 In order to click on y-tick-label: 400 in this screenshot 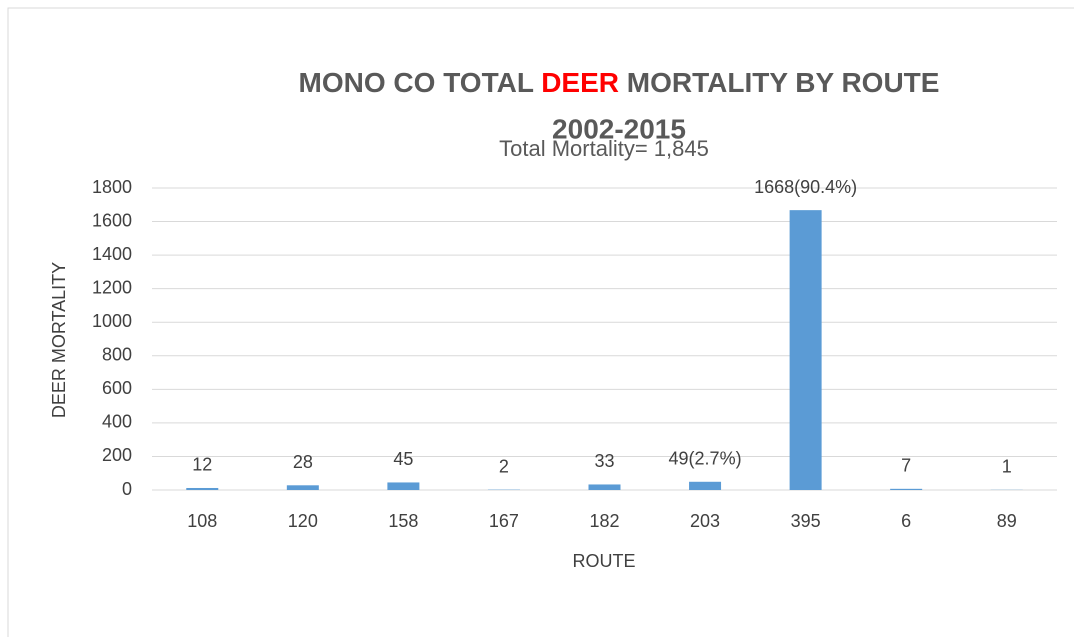, I will do `click(117, 422)`.